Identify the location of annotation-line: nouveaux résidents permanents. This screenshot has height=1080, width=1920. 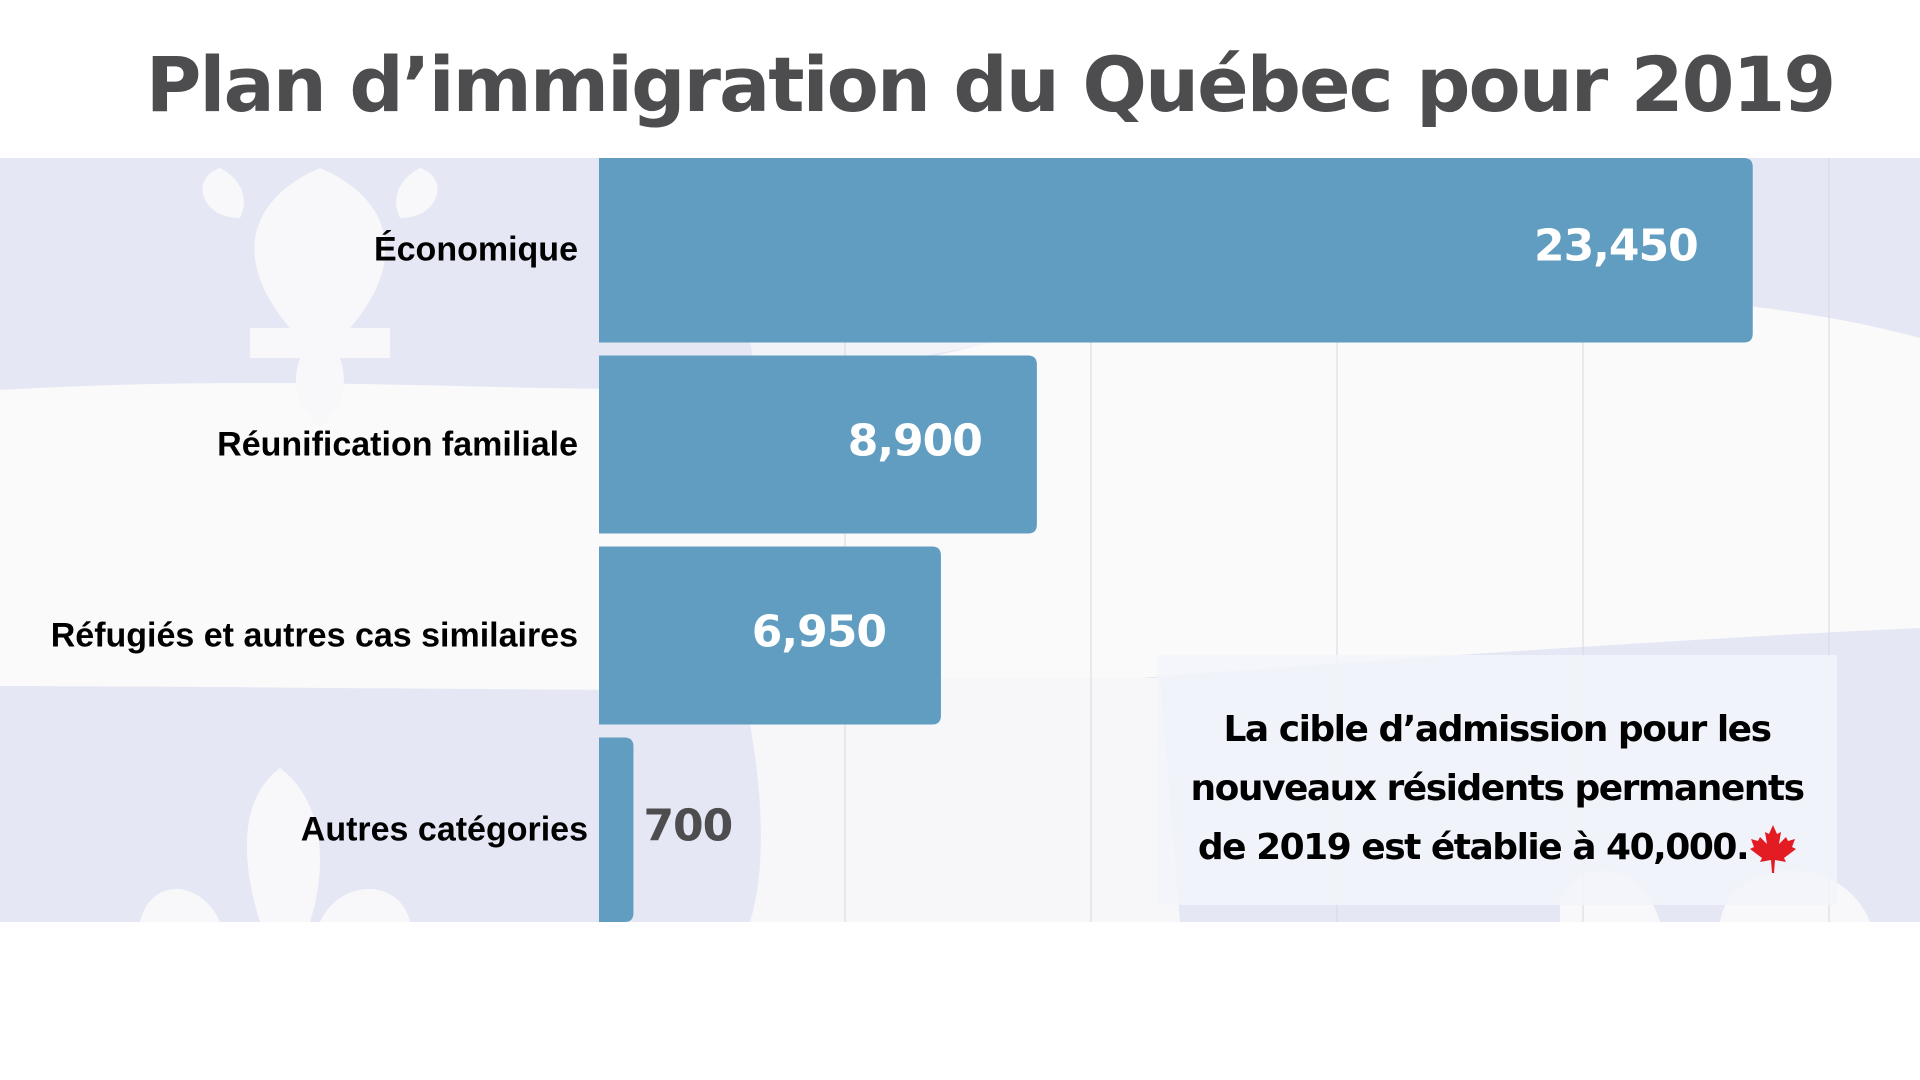
(1497, 788).